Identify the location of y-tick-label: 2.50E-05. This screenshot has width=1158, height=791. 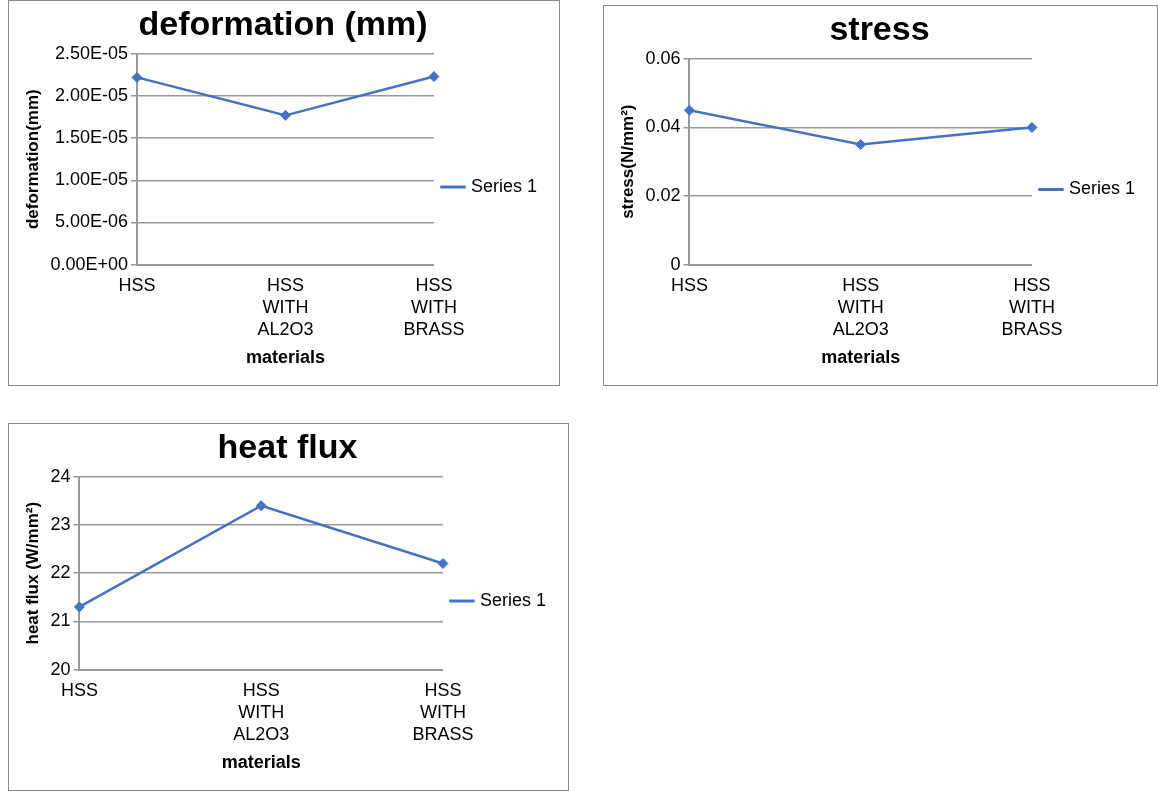
(91, 52).